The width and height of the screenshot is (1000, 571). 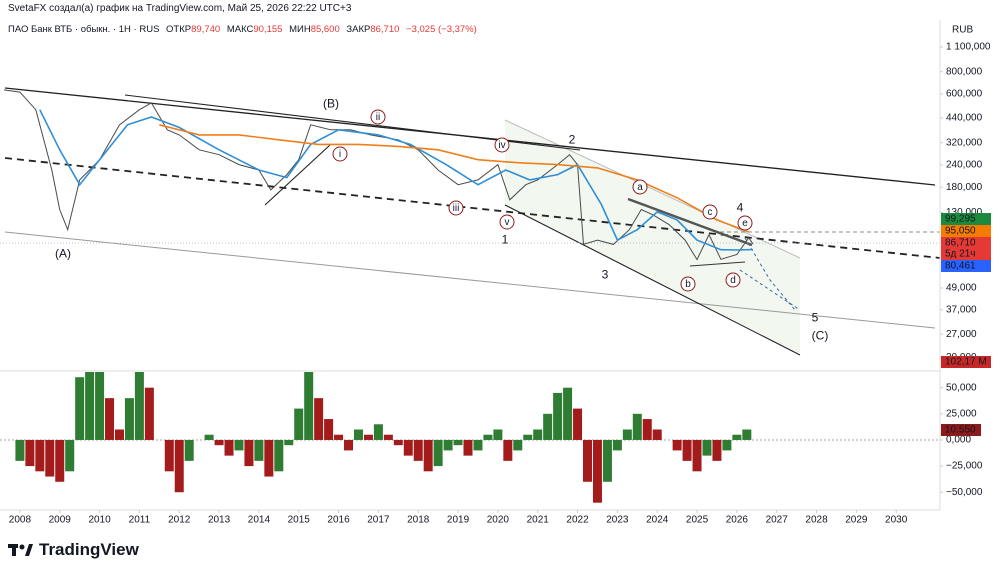 What do you see at coordinates (740, 208) in the screenshot?
I see `wave-label: 4` at bounding box center [740, 208].